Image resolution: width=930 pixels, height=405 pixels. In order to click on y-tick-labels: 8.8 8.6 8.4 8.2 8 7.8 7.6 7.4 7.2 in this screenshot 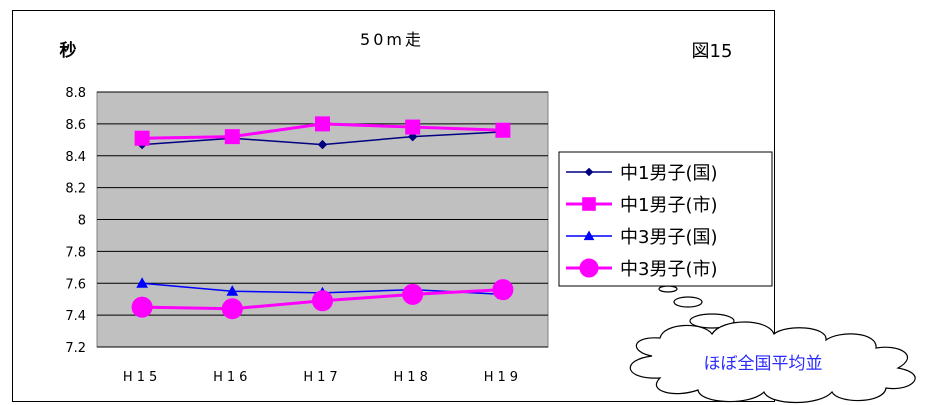, I will do `click(75, 221)`.